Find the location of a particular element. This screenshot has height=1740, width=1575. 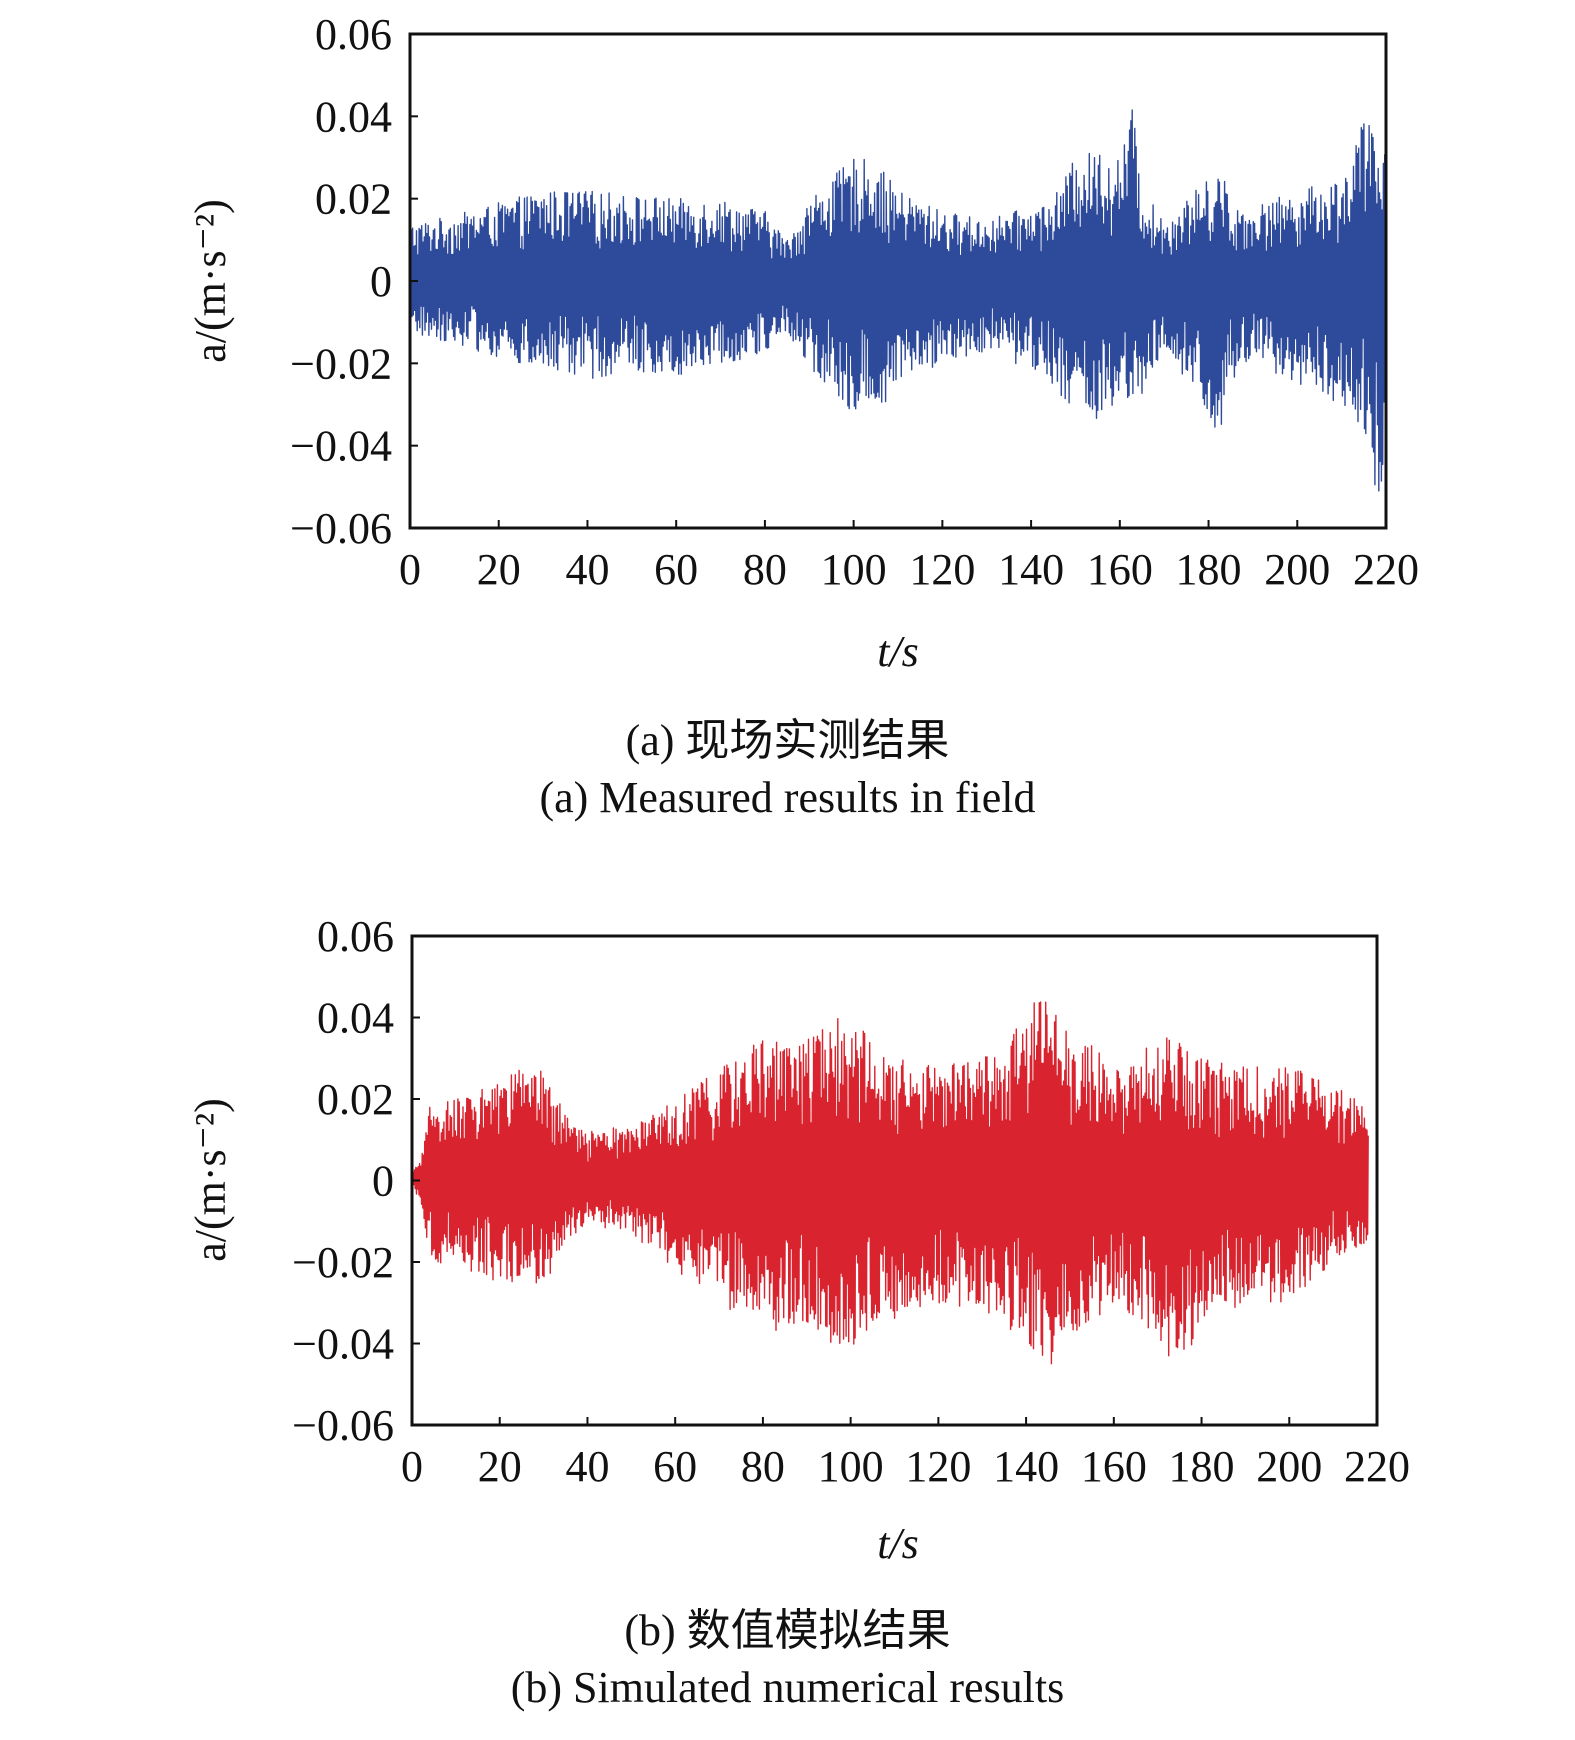

x-tick-label-b-6: 120 is located at coordinates (938, 1466).